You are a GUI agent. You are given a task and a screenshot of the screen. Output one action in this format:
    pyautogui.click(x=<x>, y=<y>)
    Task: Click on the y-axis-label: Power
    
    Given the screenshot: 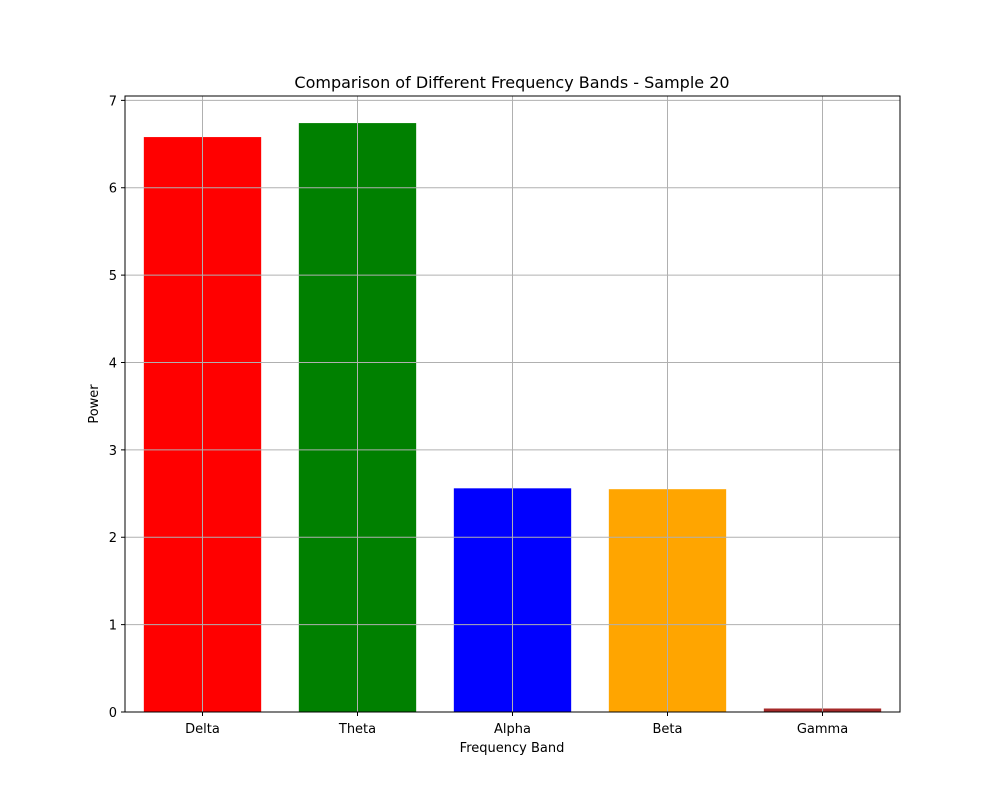 What is the action you would take?
    pyautogui.click(x=94, y=404)
    